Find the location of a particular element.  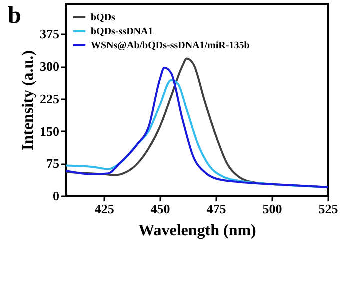

x-tick-label: 525 is located at coordinates (328, 209).